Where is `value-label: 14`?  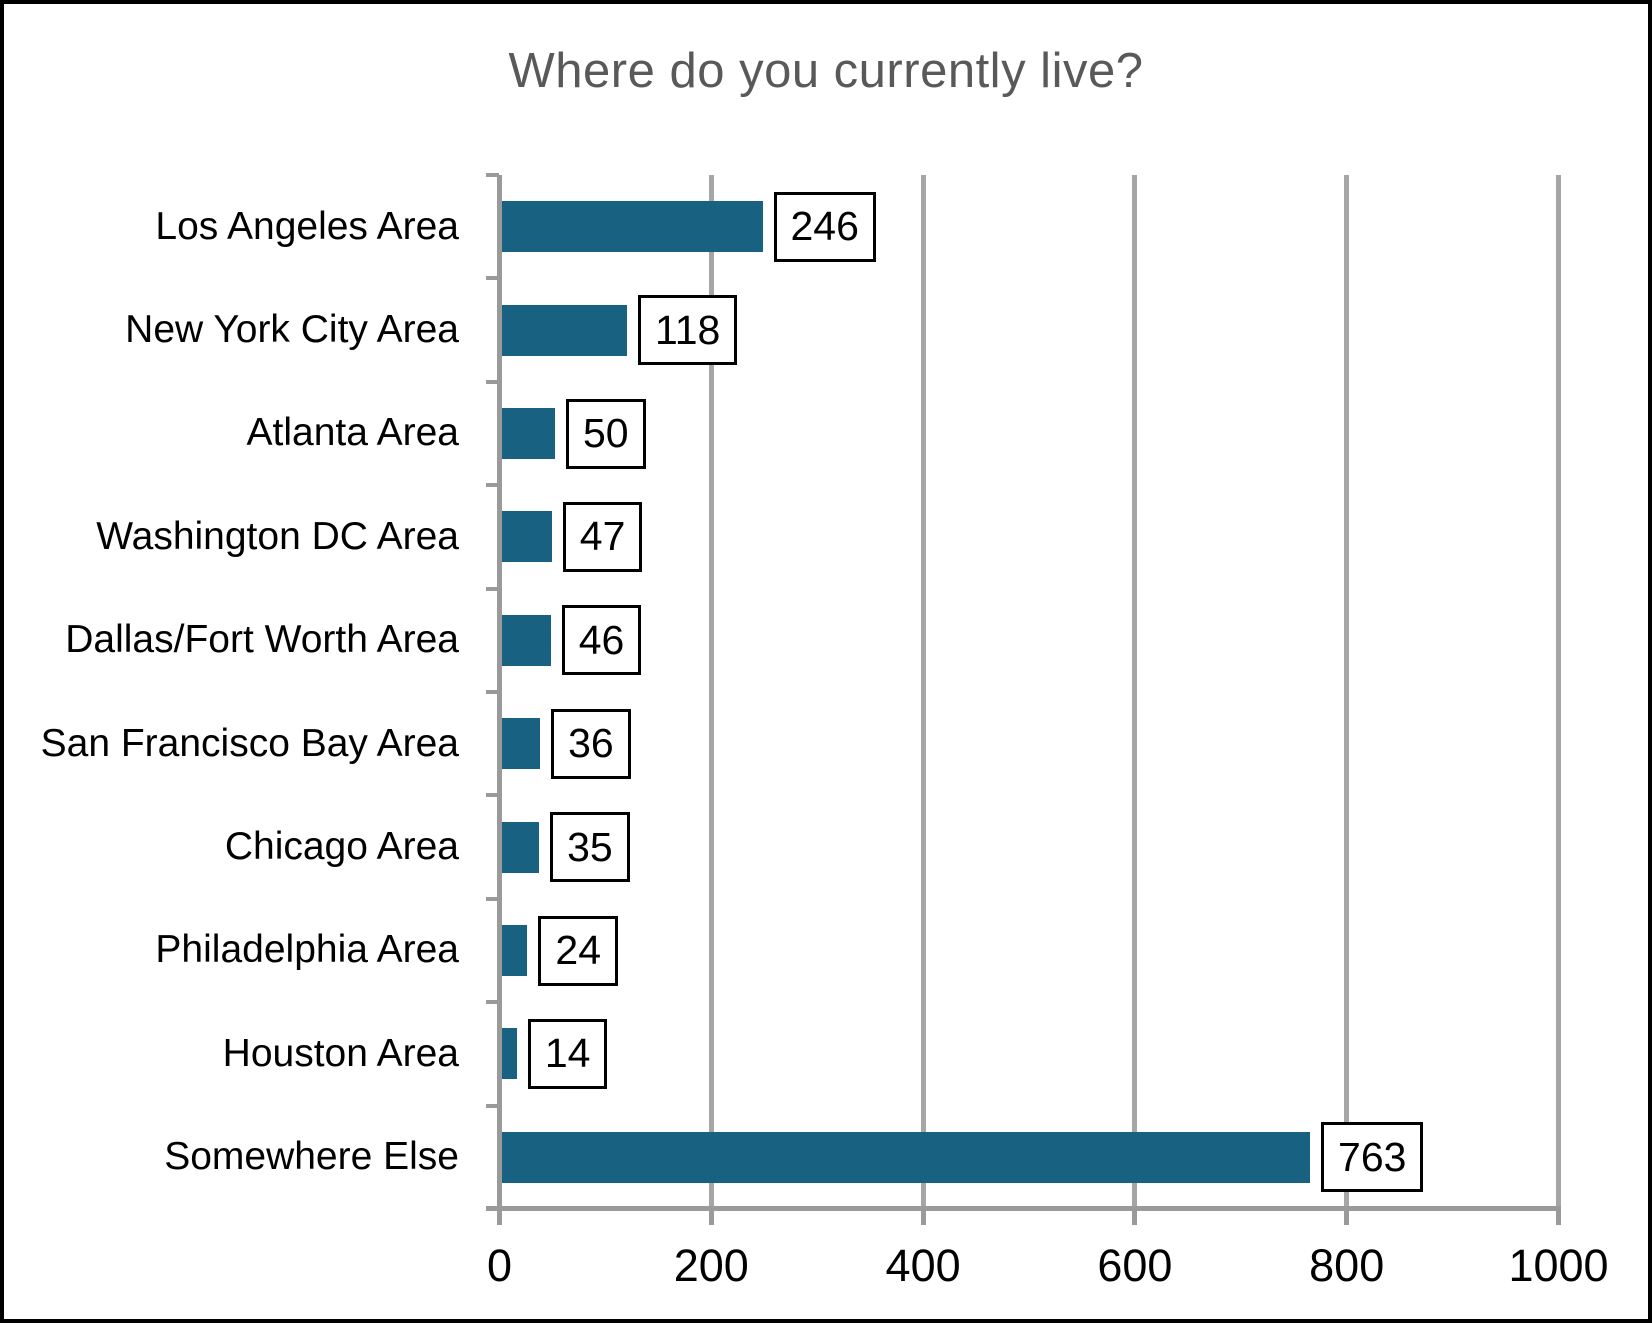 value-label: 14 is located at coordinates (567, 1053).